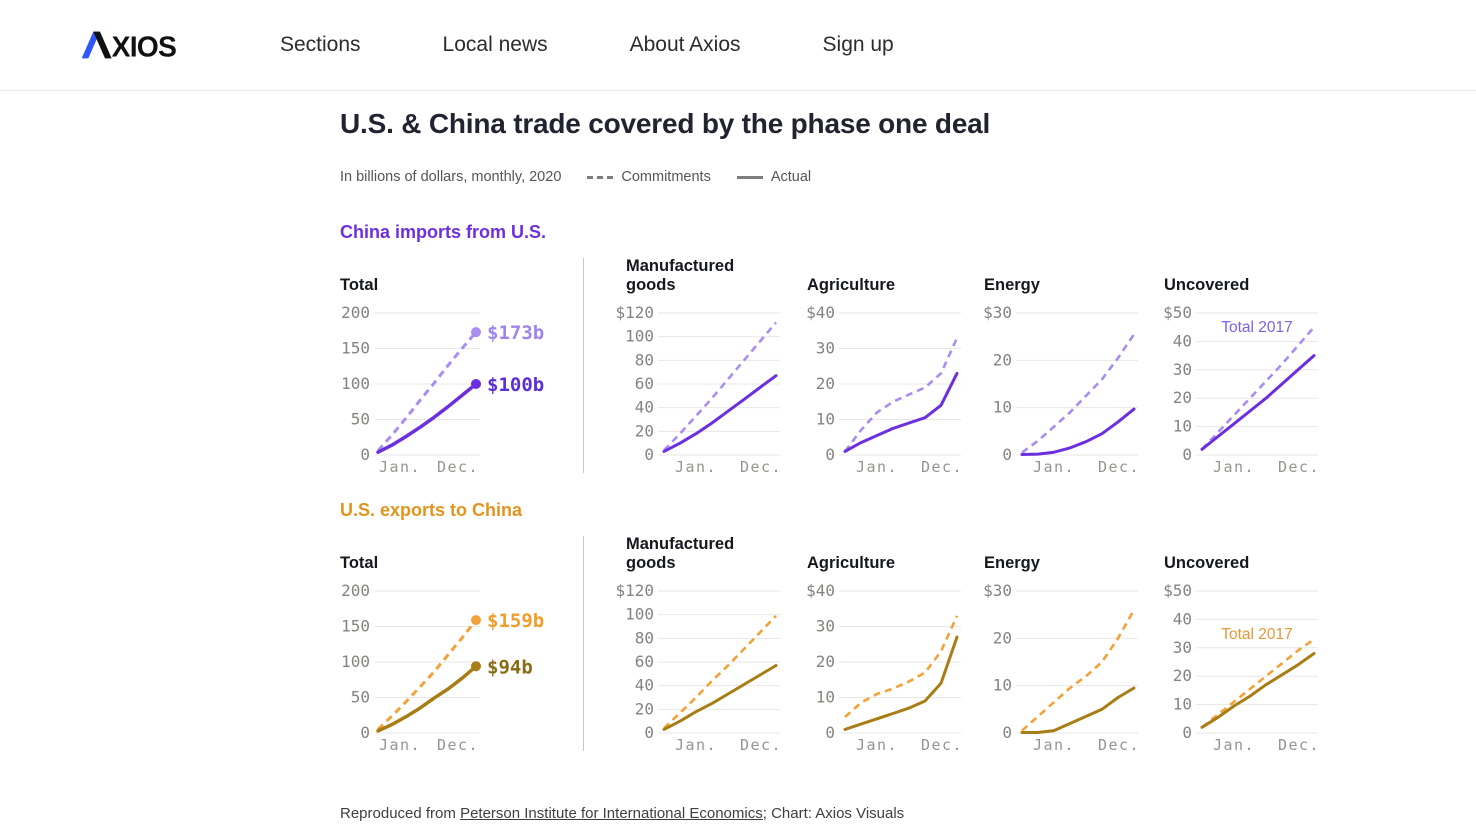 The width and height of the screenshot is (1476, 837). Describe the element at coordinates (1177, 590) in the screenshot. I see `y-tick-label: $50` at that location.